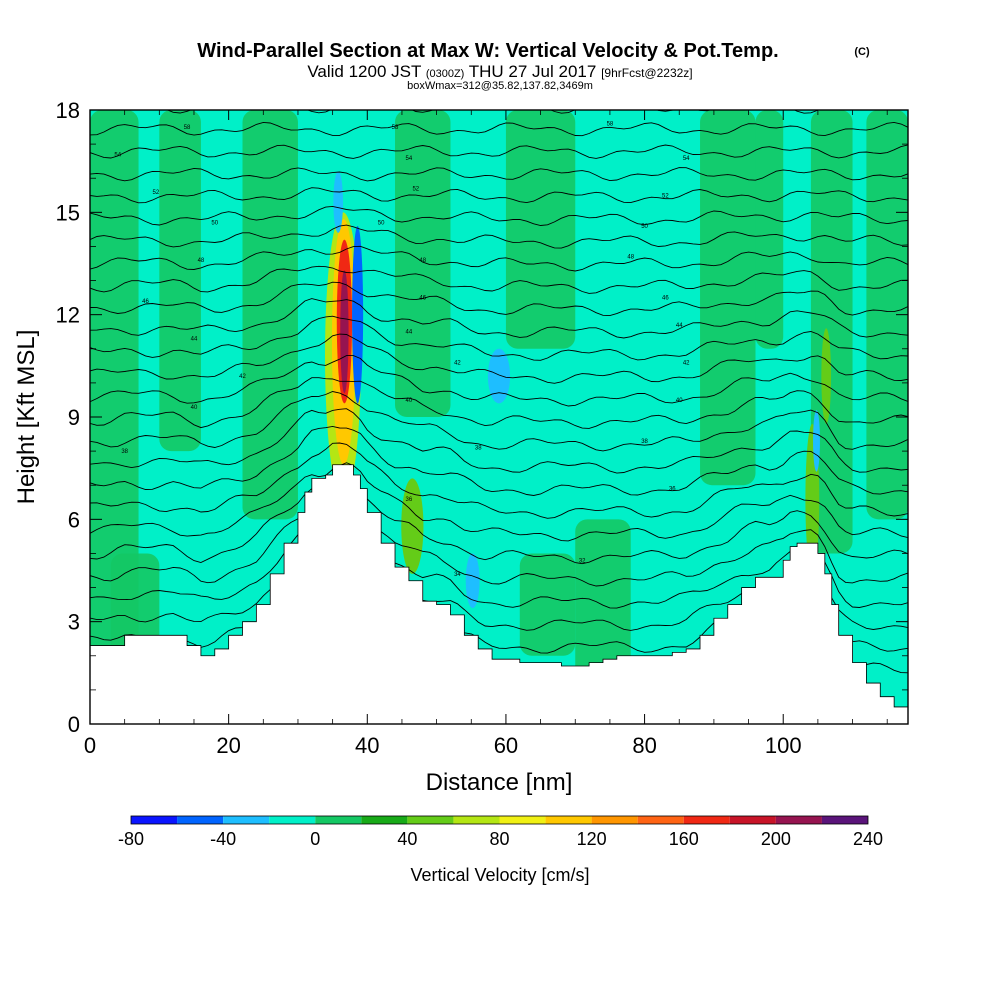 This screenshot has height=1000, width=1000. I want to click on x-tick-label: 60, so click(506, 745).